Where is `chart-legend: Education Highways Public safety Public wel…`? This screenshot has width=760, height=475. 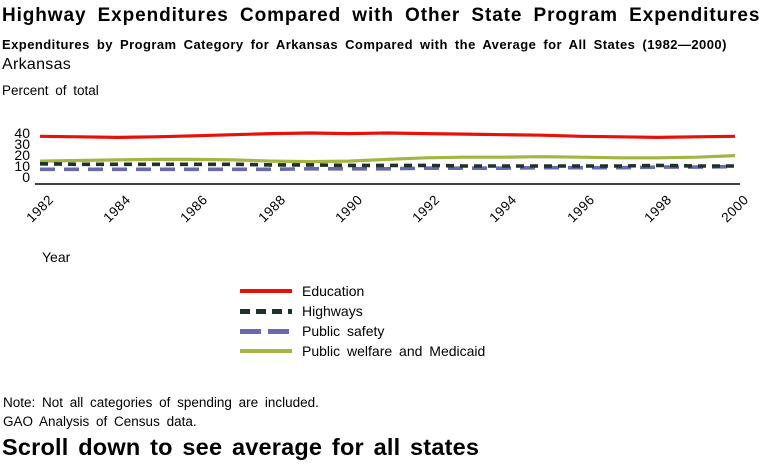
chart-legend: Education Highways Public safety Public wel… is located at coordinates (362, 321).